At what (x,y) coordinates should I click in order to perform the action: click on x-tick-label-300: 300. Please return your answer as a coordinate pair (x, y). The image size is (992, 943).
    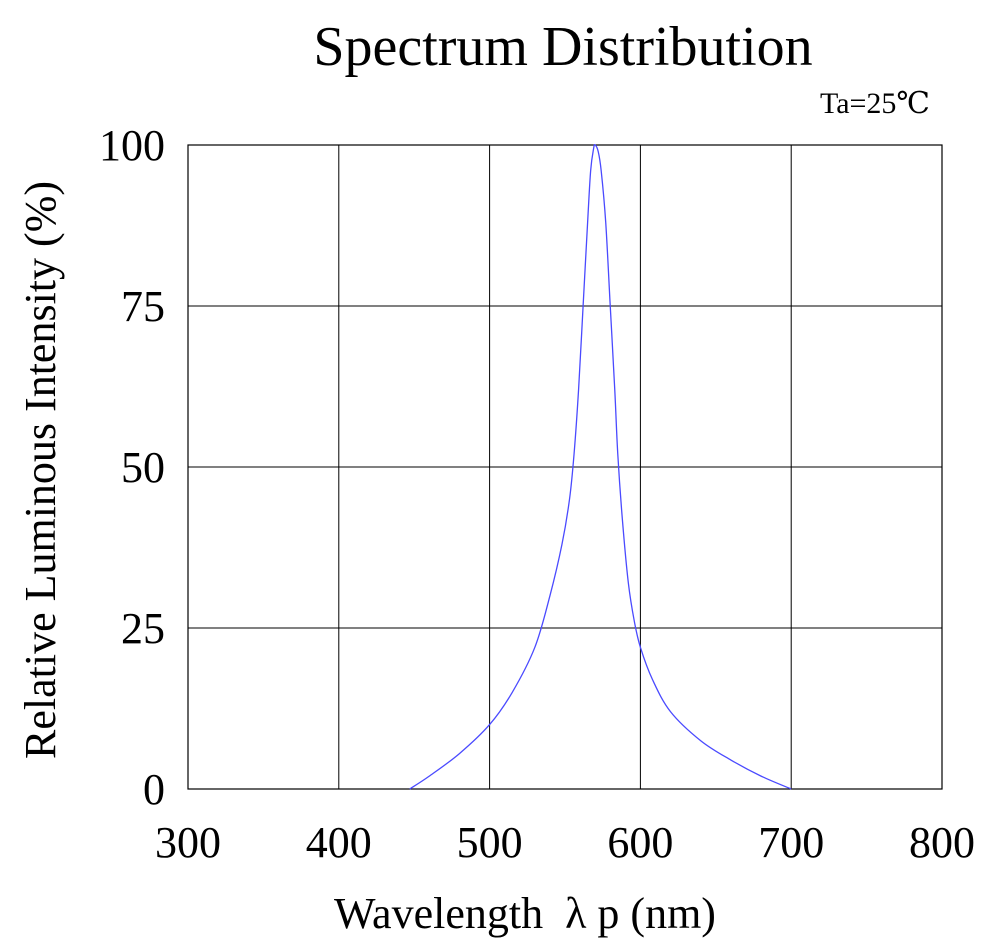
    Looking at the image, I should click on (188, 842).